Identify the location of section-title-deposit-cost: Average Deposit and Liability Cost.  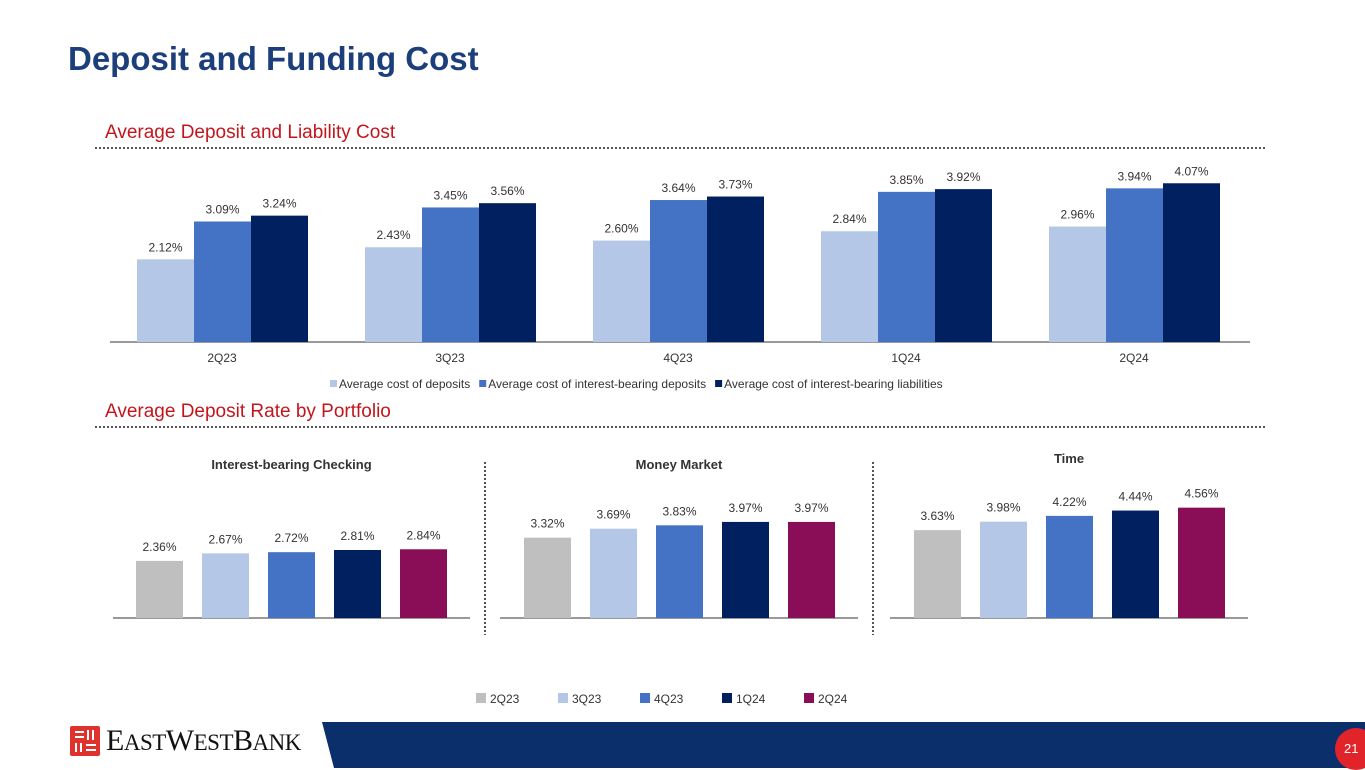
(250, 132).